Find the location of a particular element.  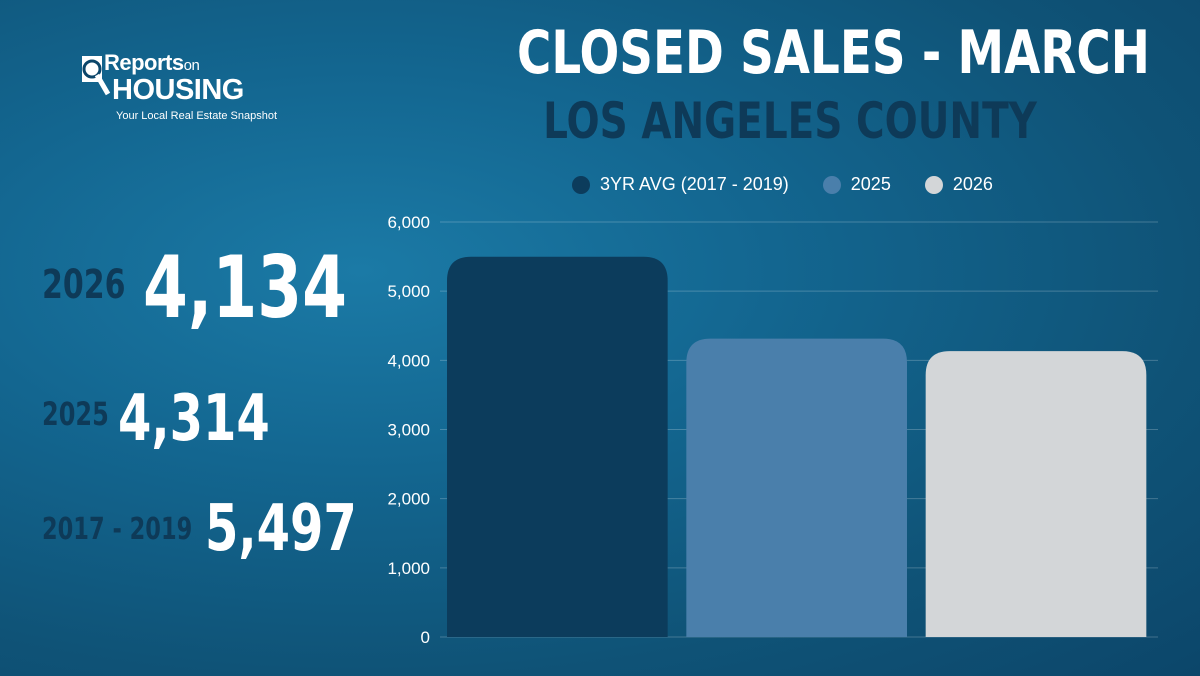

chart-subtitle: LOS ANGELES COUNTY is located at coordinates (790, 121).